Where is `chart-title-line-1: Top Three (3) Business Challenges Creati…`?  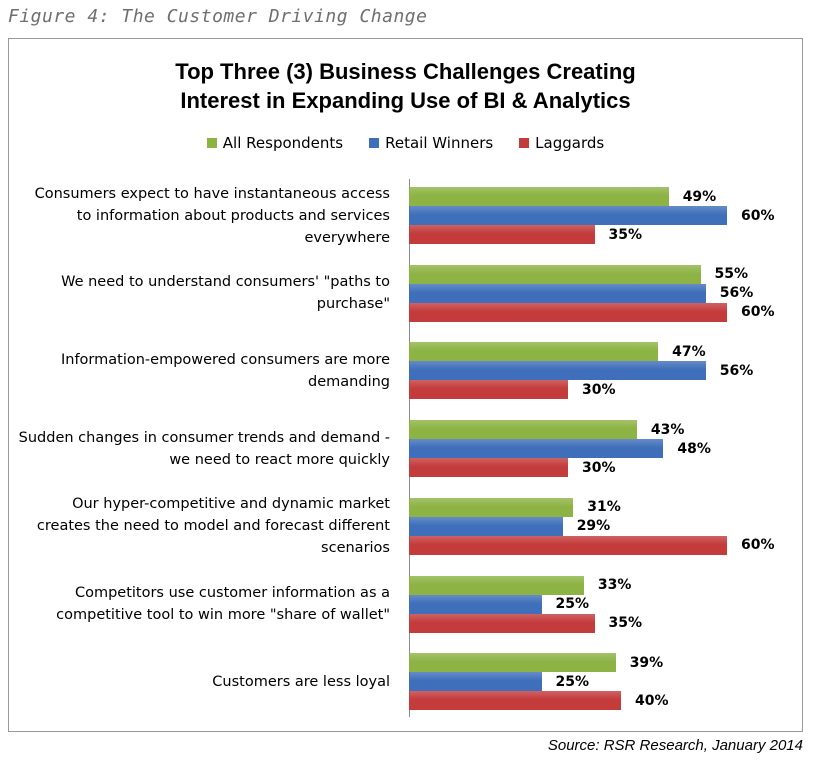
chart-title-line-1: Top Three (3) Business Challenges Creati… is located at coordinates (405, 71).